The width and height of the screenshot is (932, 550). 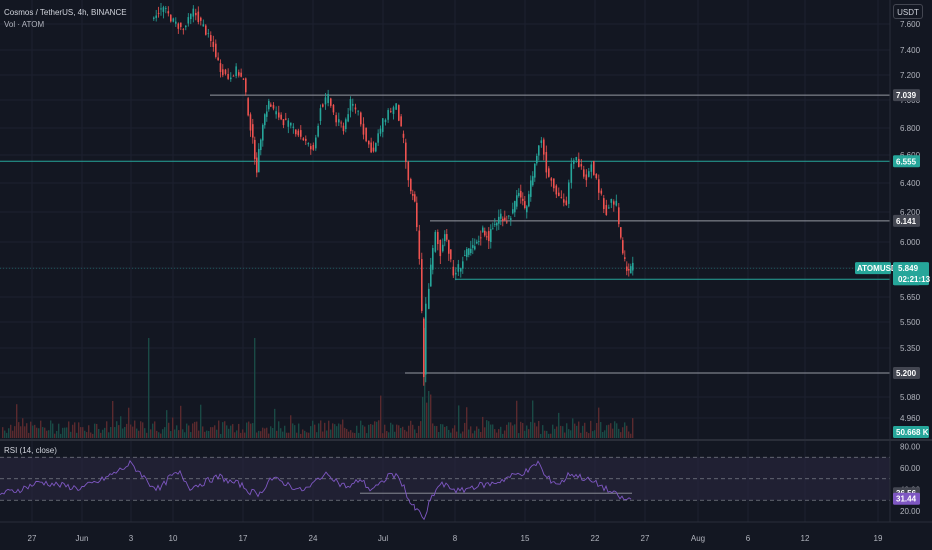 I want to click on volume-bars, so click(x=318, y=383).